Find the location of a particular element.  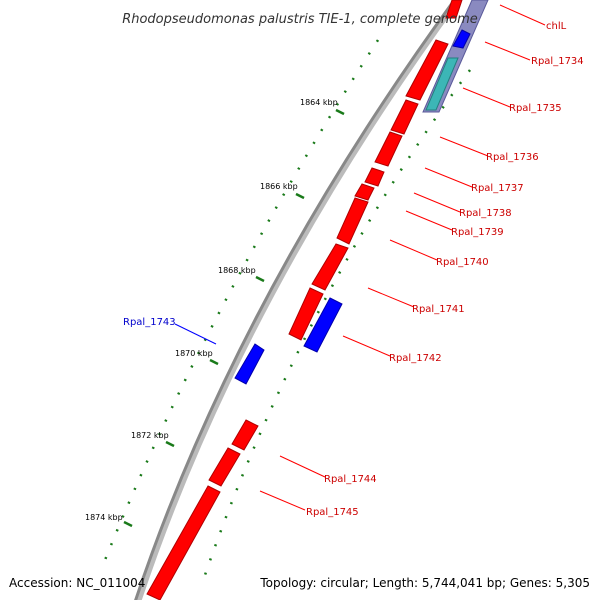

gene-arrow-rpal-1744-upper is located at coordinates (245, 435).